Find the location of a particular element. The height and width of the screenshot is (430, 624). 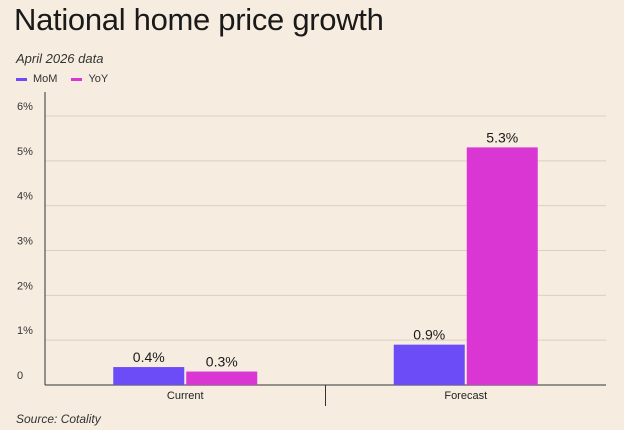

chart-title: National home price growth is located at coordinates (199, 19).